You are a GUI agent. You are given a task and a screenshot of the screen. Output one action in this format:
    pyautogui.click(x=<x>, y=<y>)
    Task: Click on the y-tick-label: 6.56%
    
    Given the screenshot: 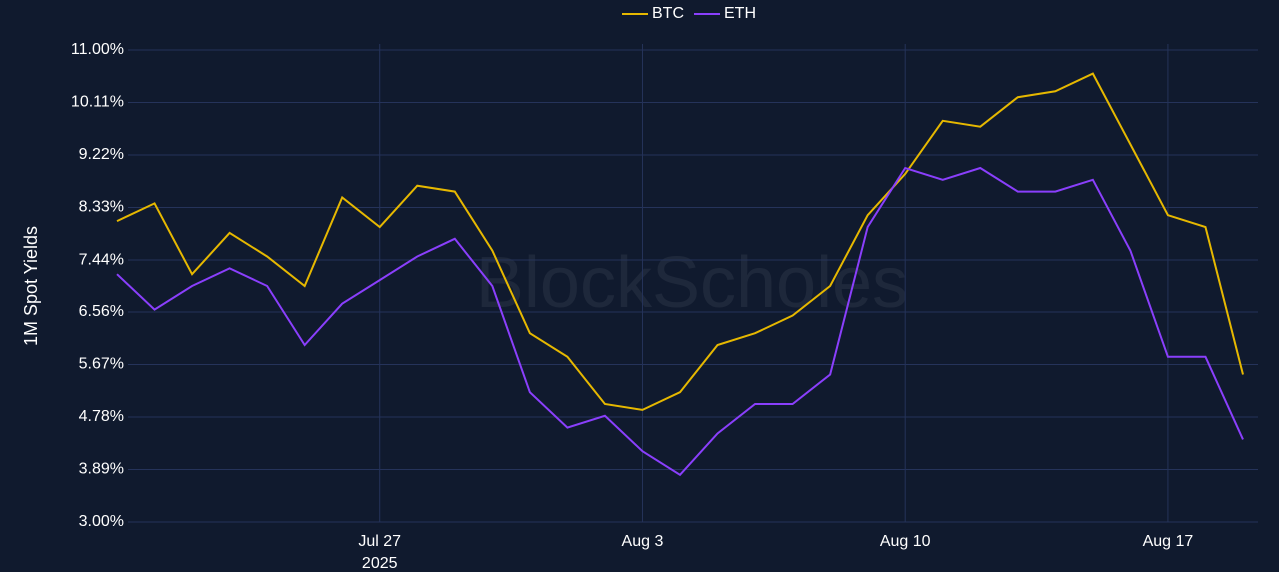 What is the action you would take?
    pyautogui.click(x=101, y=311)
    